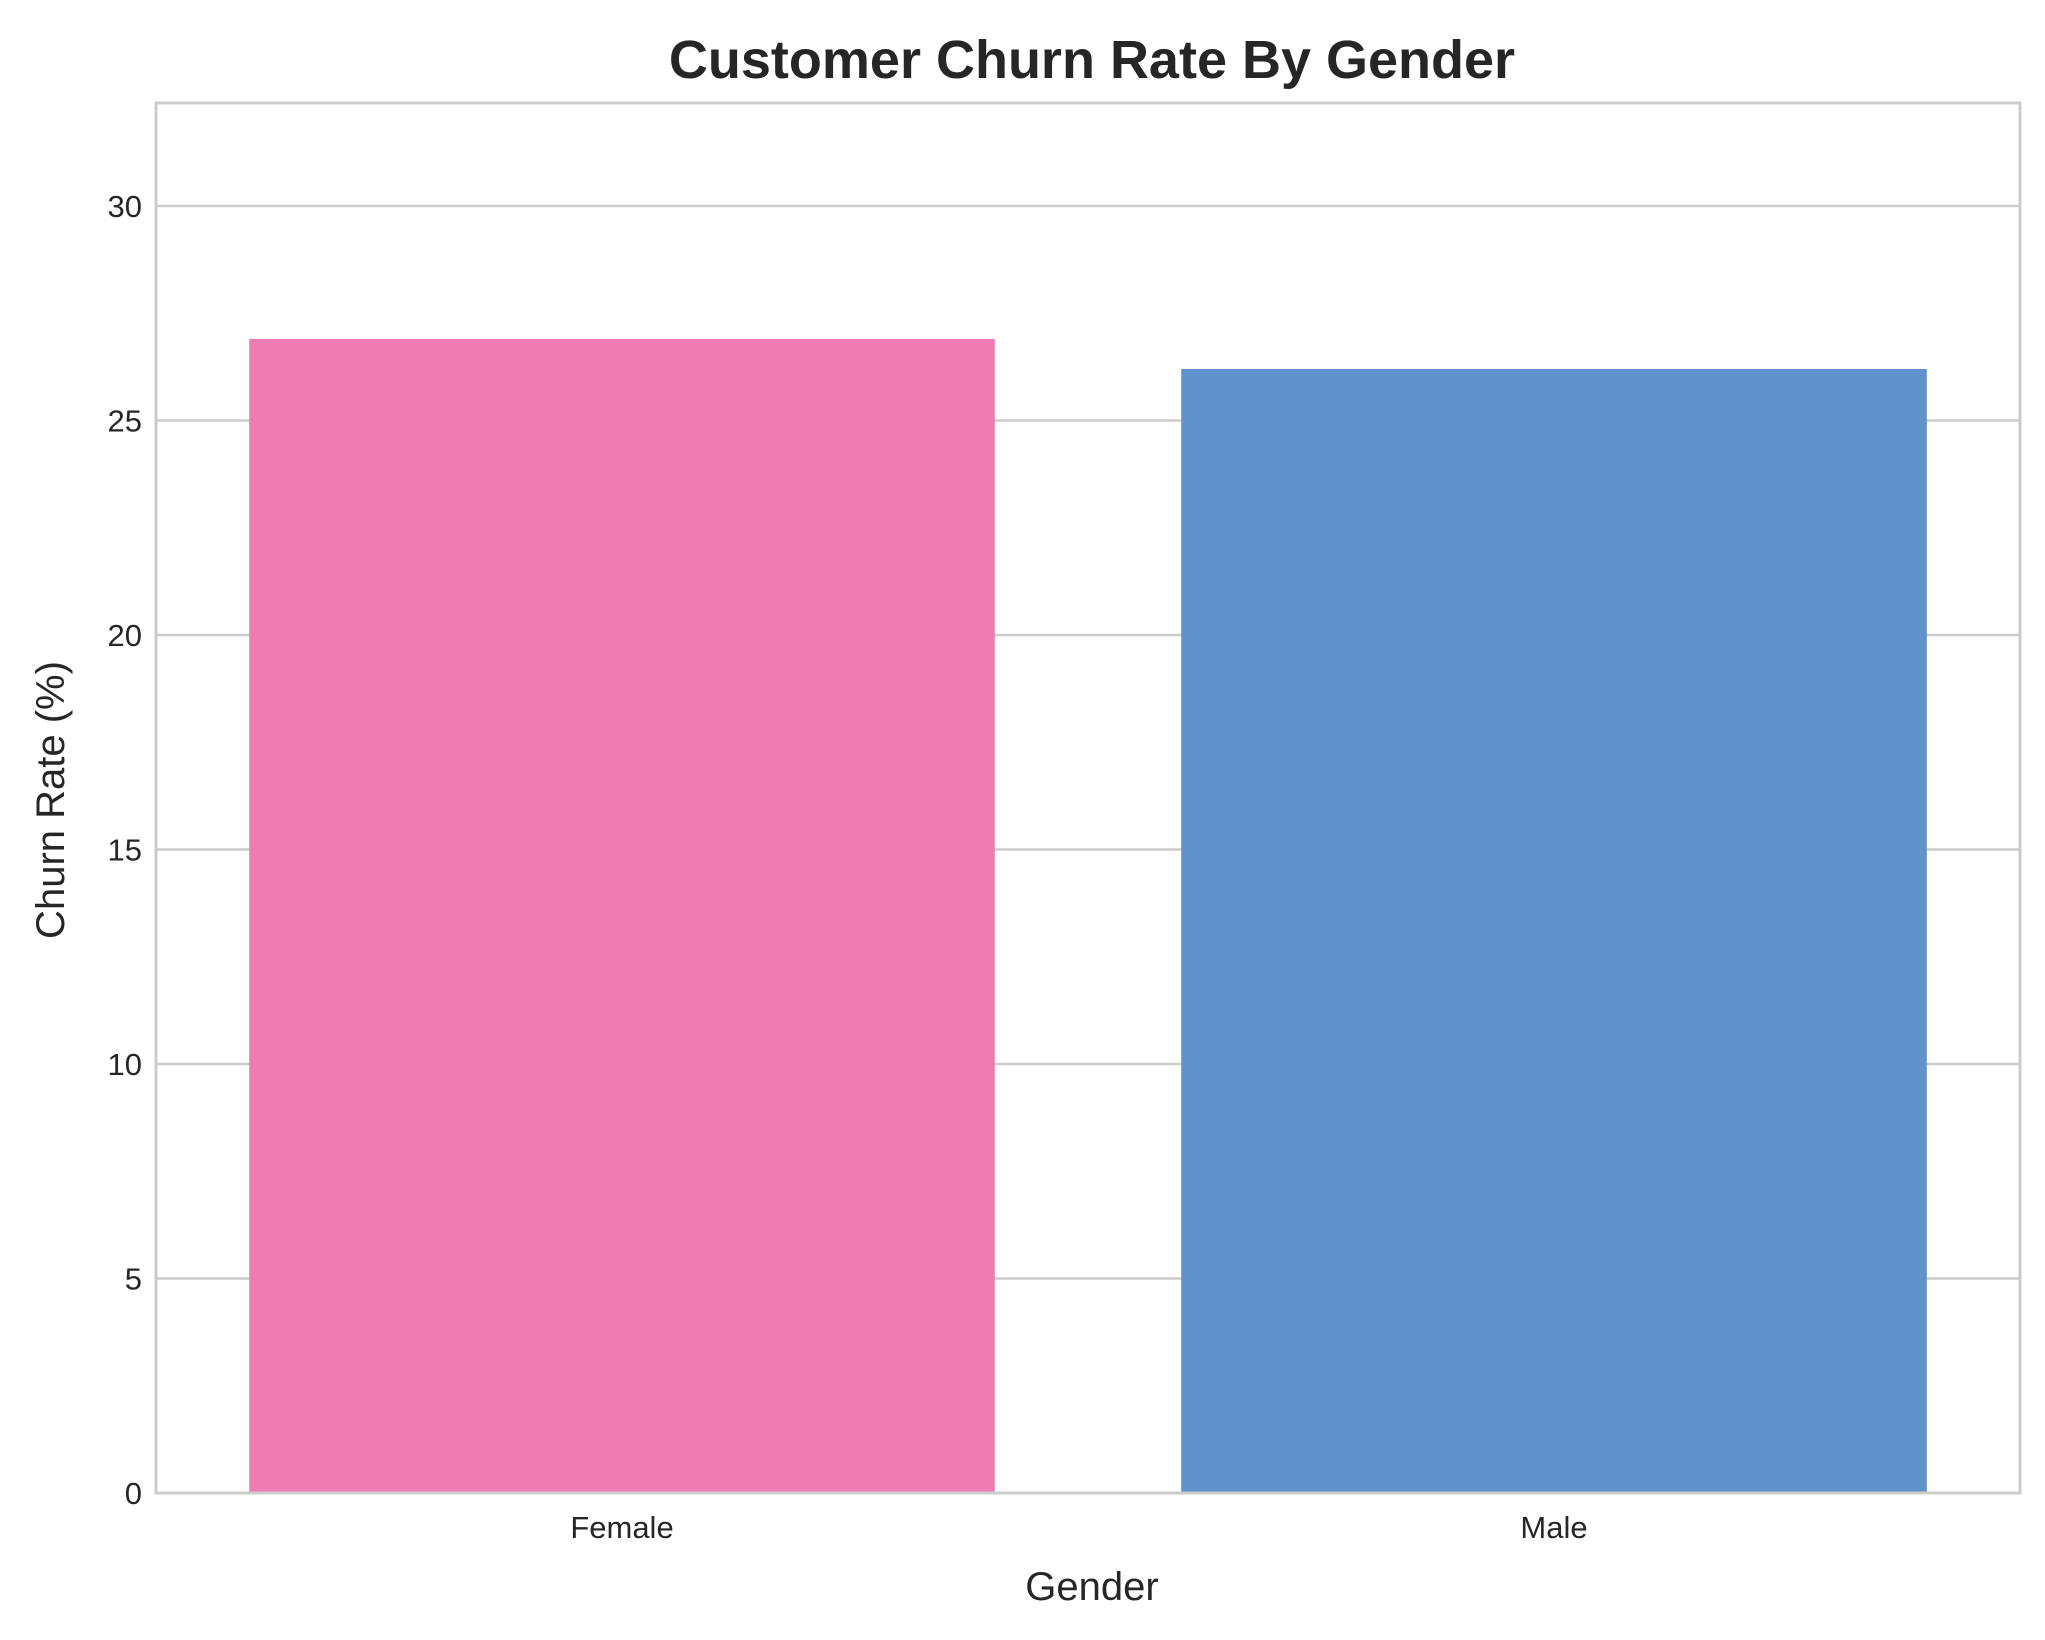 This screenshot has height=1640, width=2045. I want to click on y-tick-label: 25, so click(125, 420).